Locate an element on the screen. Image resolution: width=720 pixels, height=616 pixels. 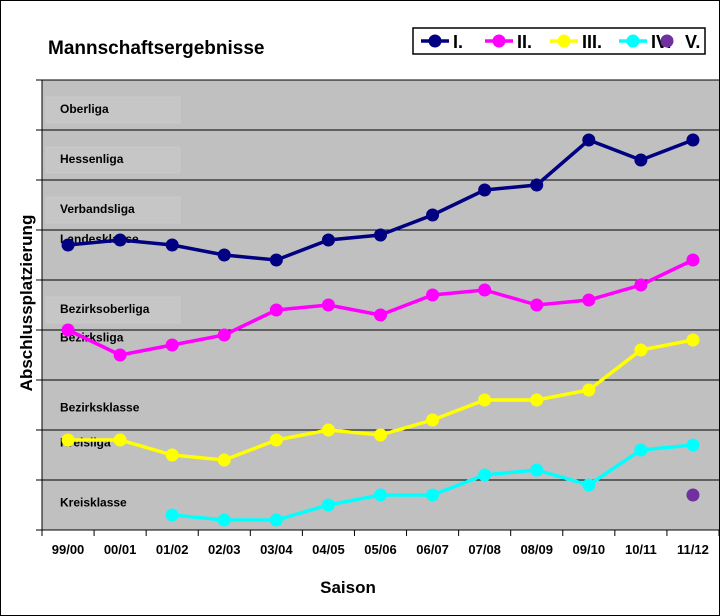
x-tick-label: 01/02 is located at coordinates (172, 549).